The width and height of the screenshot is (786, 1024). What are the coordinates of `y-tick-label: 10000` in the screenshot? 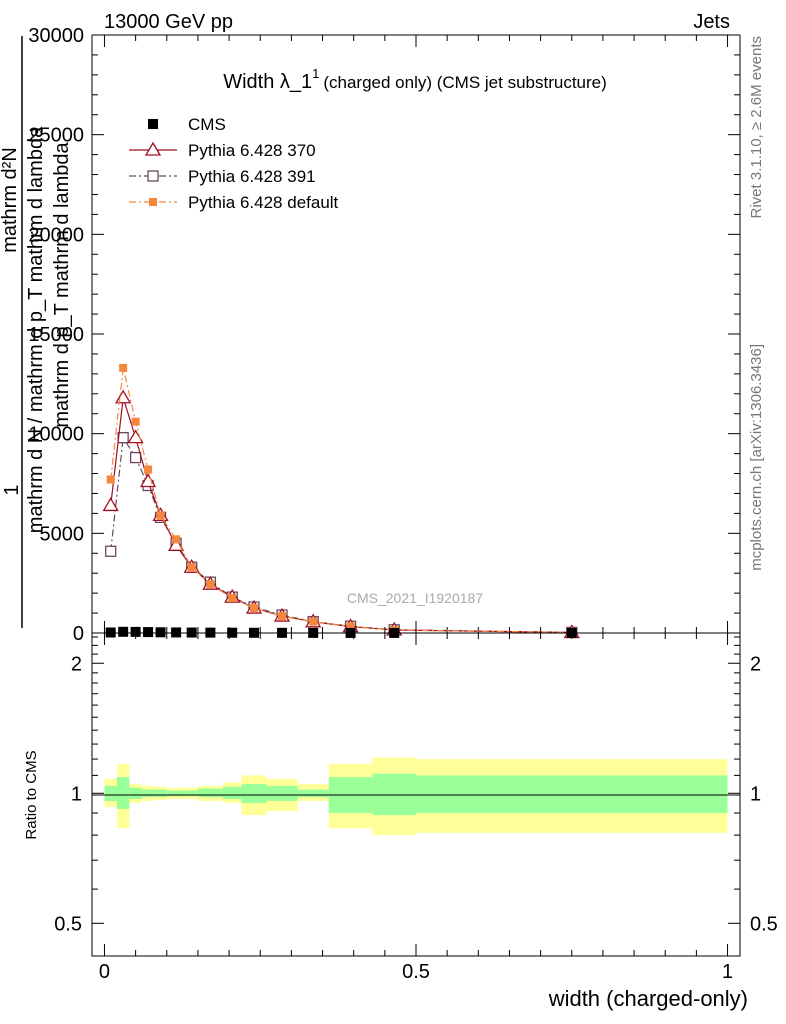 It's located at (56, 435).